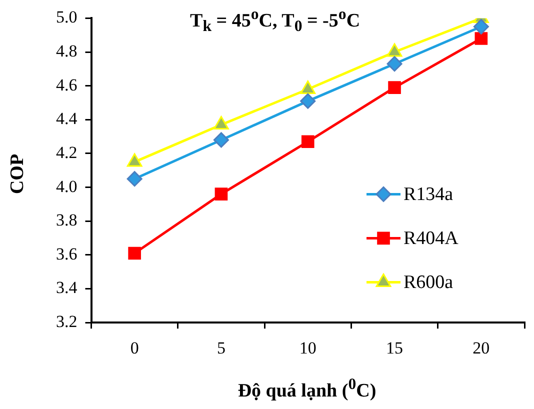 This screenshot has height=409, width=534. I want to click on y-tick-label: 4.8, so click(67, 50).